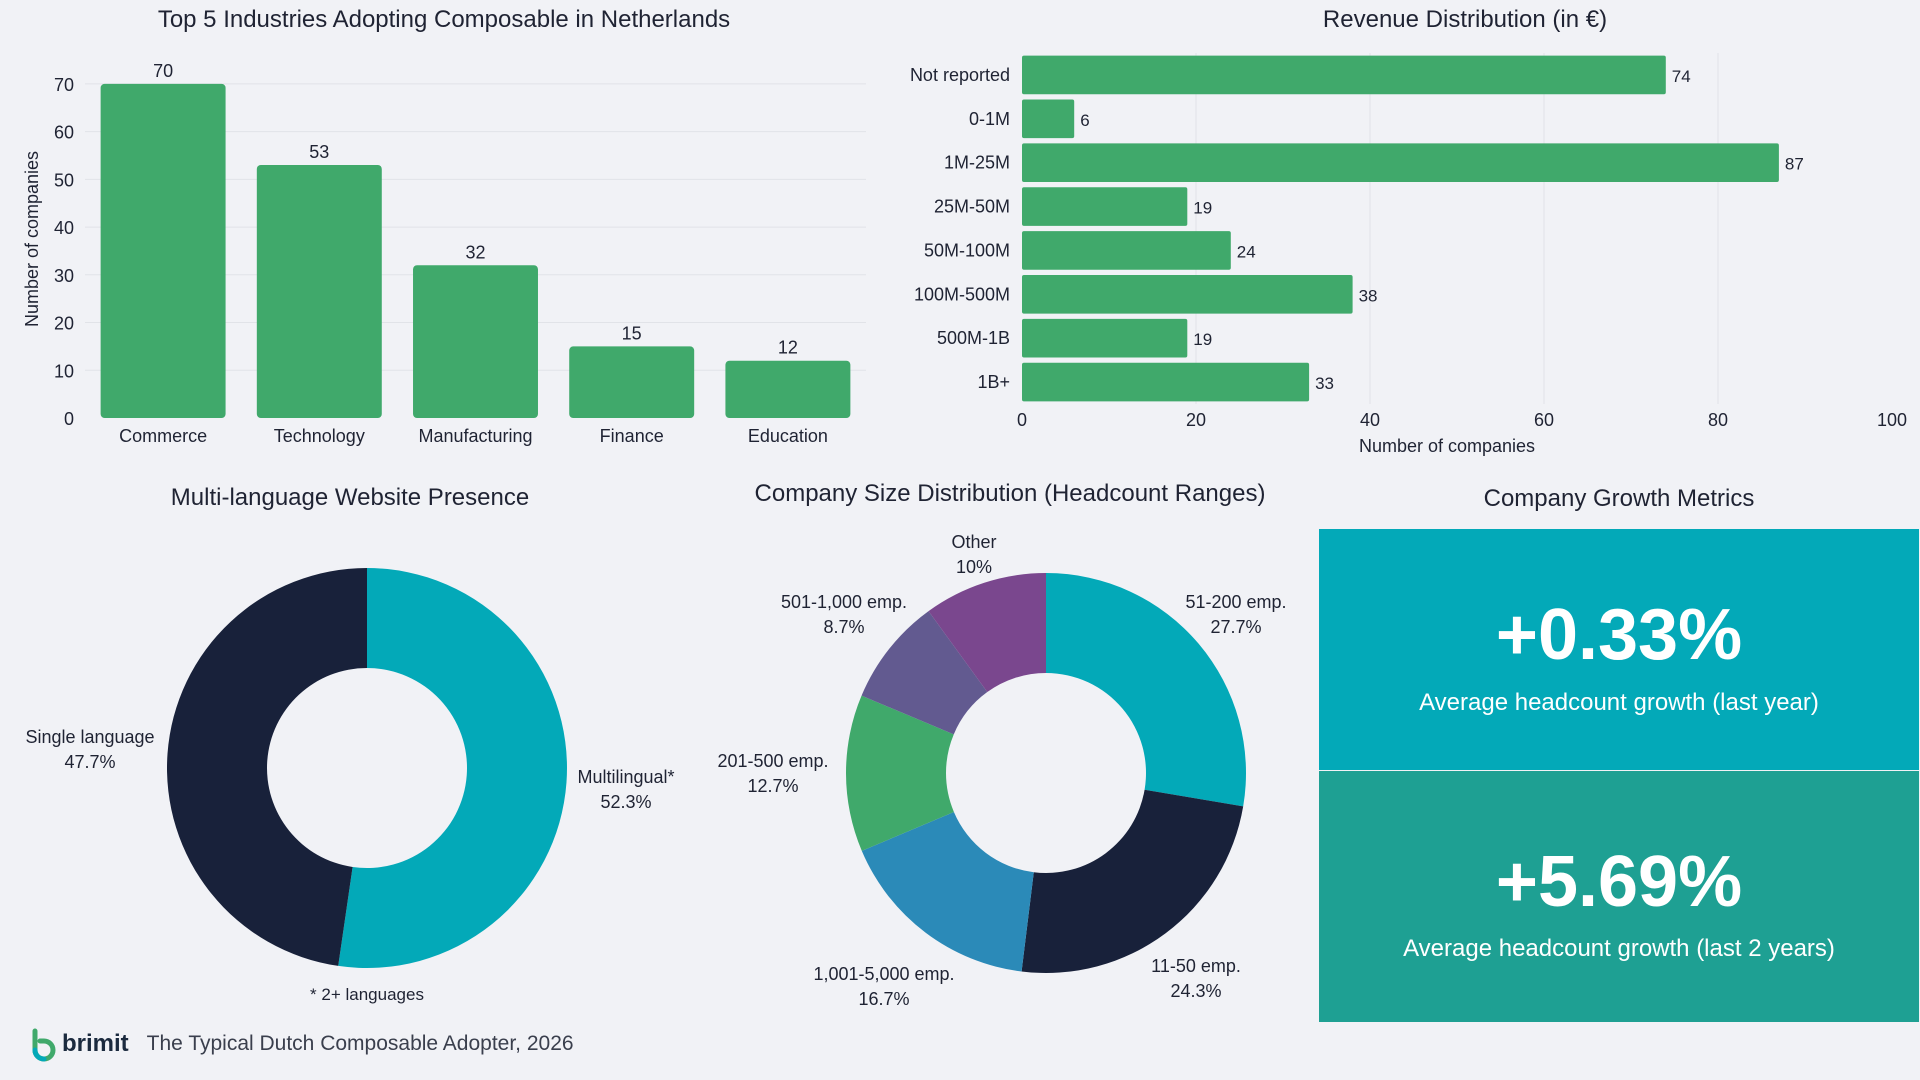  I want to click on slice-name: 501-1,000 emp., so click(844, 602).